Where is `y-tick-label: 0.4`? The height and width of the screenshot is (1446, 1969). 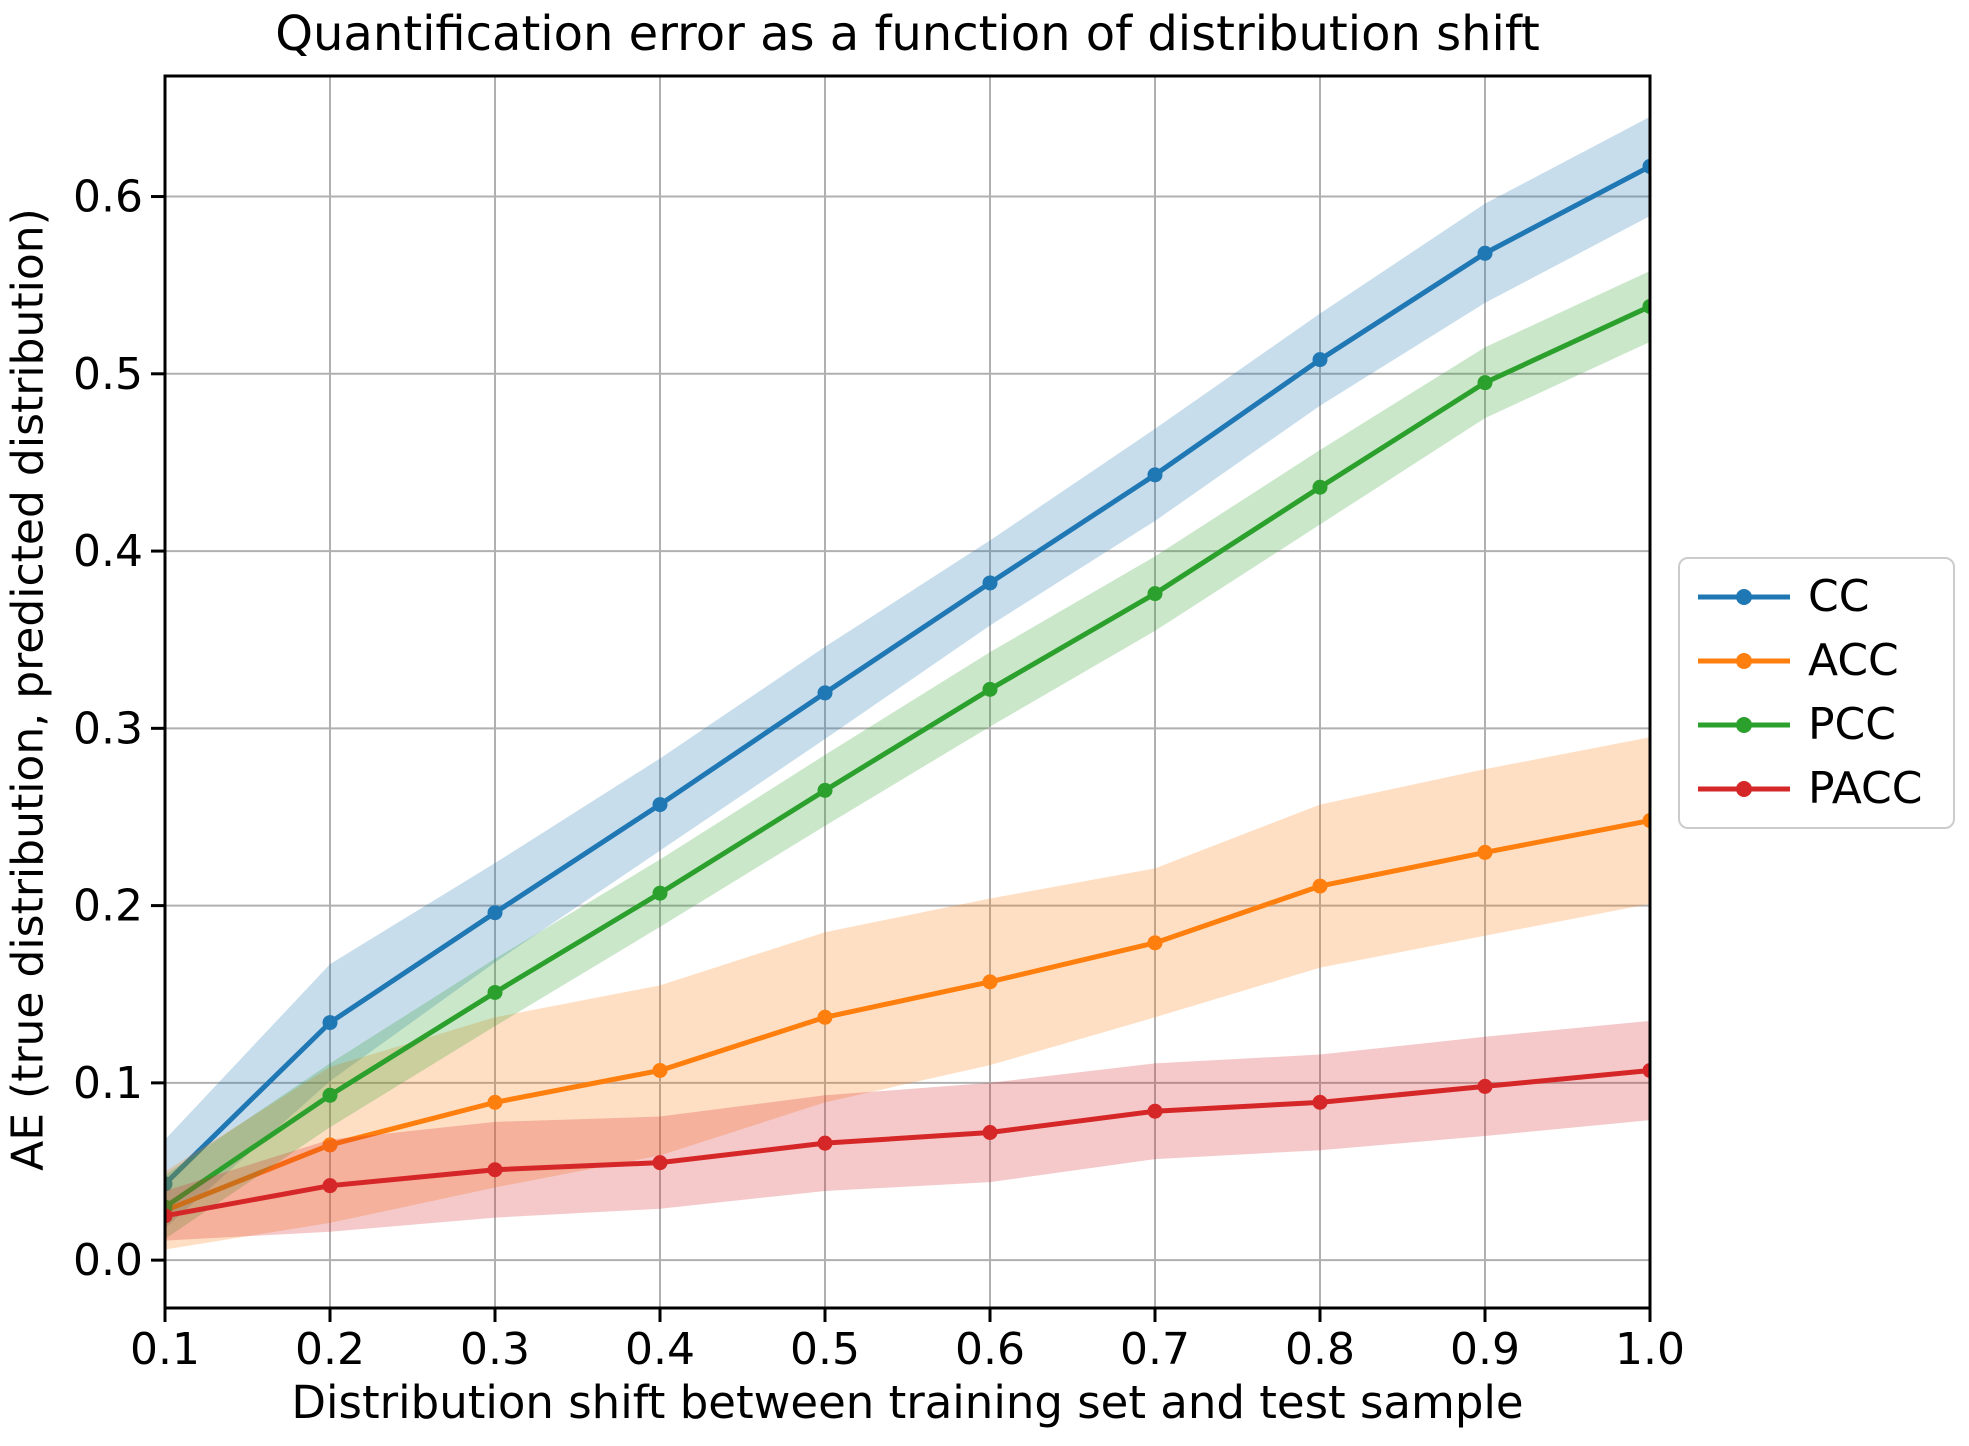 y-tick-label: 0.4 is located at coordinates (108, 551).